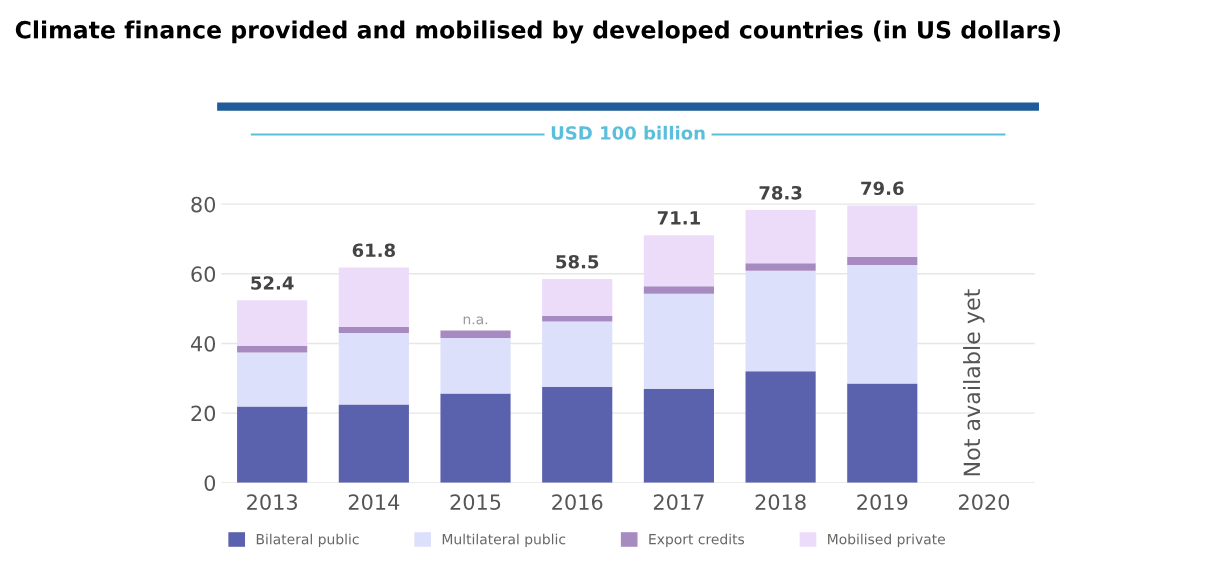 Image resolution: width=1216 pixels, height=583 pixels. Describe the element at coordinates (882, 502) in the screenshot. I see `x-tick-label: 2019` at that location.